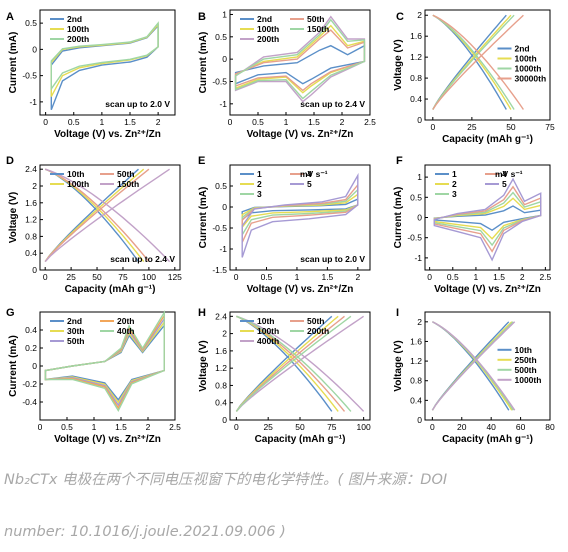 The width and height of the screenshot is (568, 552). I want to click on y-tick-label: 1, so click(224, 14).